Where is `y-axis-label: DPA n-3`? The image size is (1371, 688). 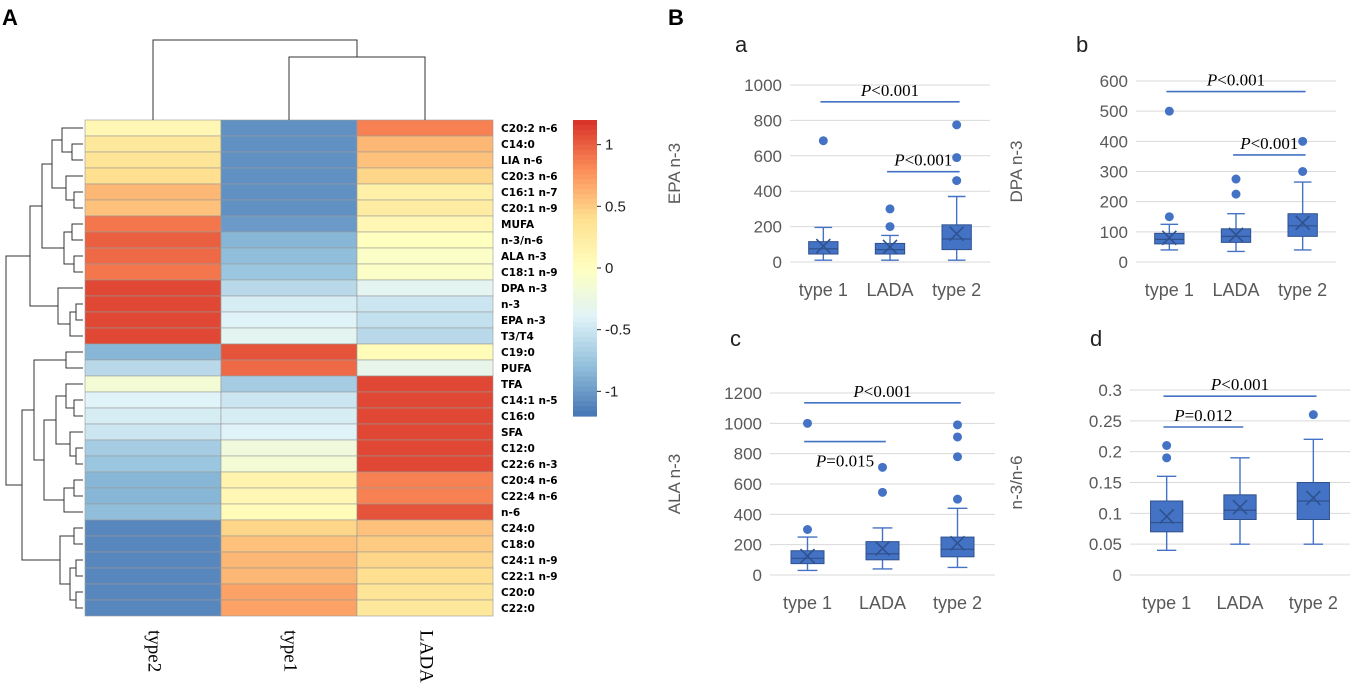
y-axis-label: DPA n-3 is located at coordinates (1016, 171).